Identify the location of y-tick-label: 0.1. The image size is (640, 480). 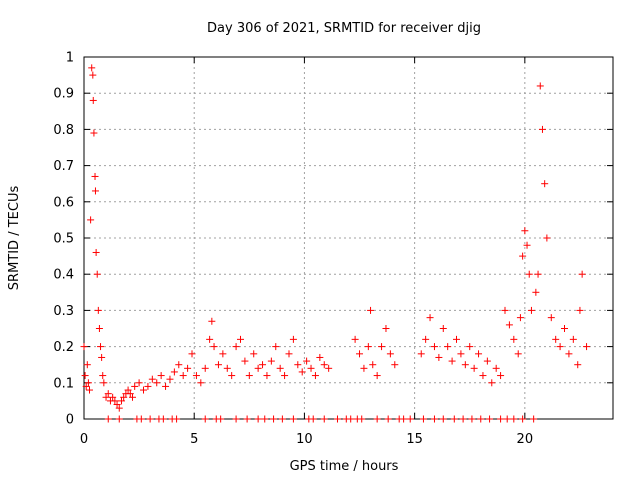
(63, 383).